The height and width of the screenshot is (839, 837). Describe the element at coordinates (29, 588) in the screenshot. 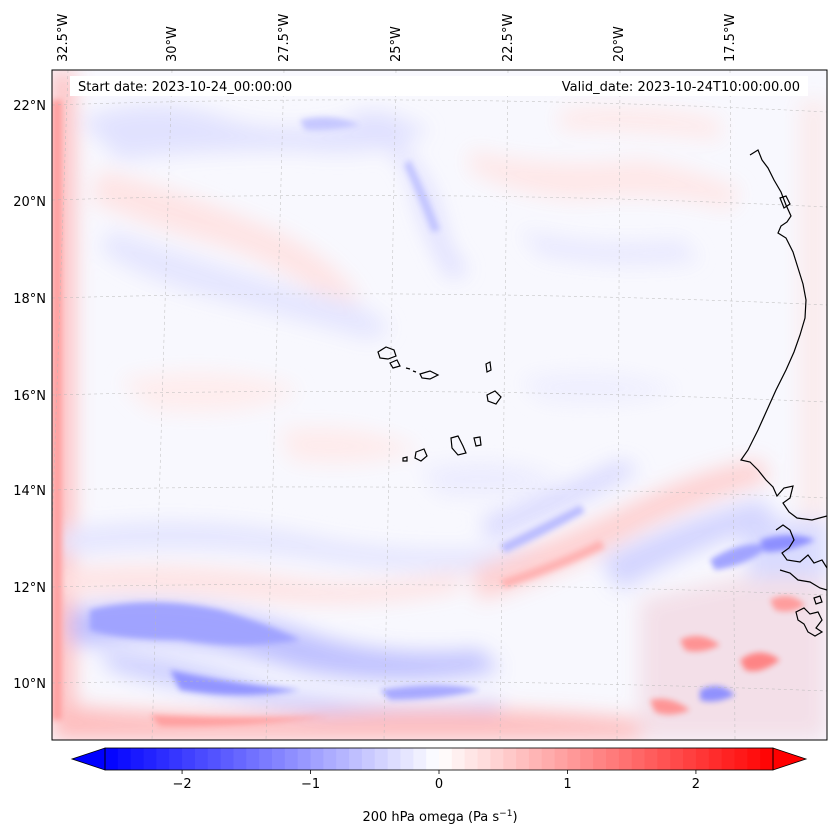

I see `lat-label: 12°N` at that location.